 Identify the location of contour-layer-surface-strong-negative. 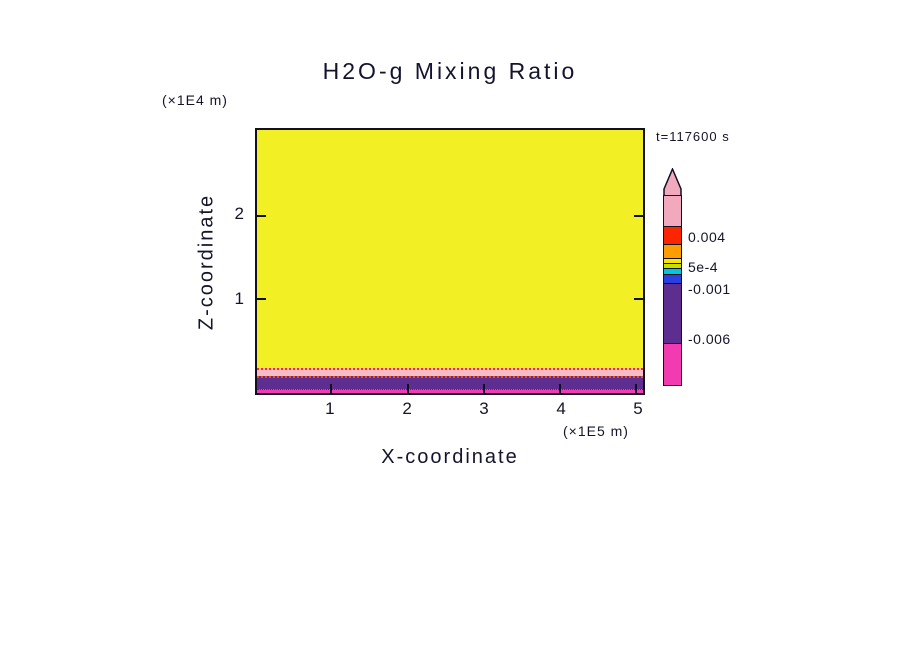
(450, 391).